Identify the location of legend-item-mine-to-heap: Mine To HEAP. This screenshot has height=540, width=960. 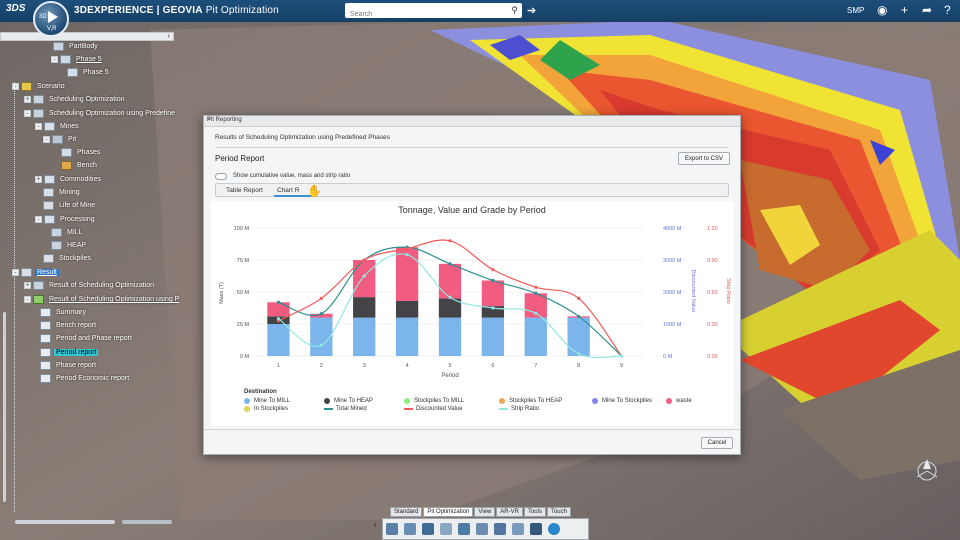
(348, 401).